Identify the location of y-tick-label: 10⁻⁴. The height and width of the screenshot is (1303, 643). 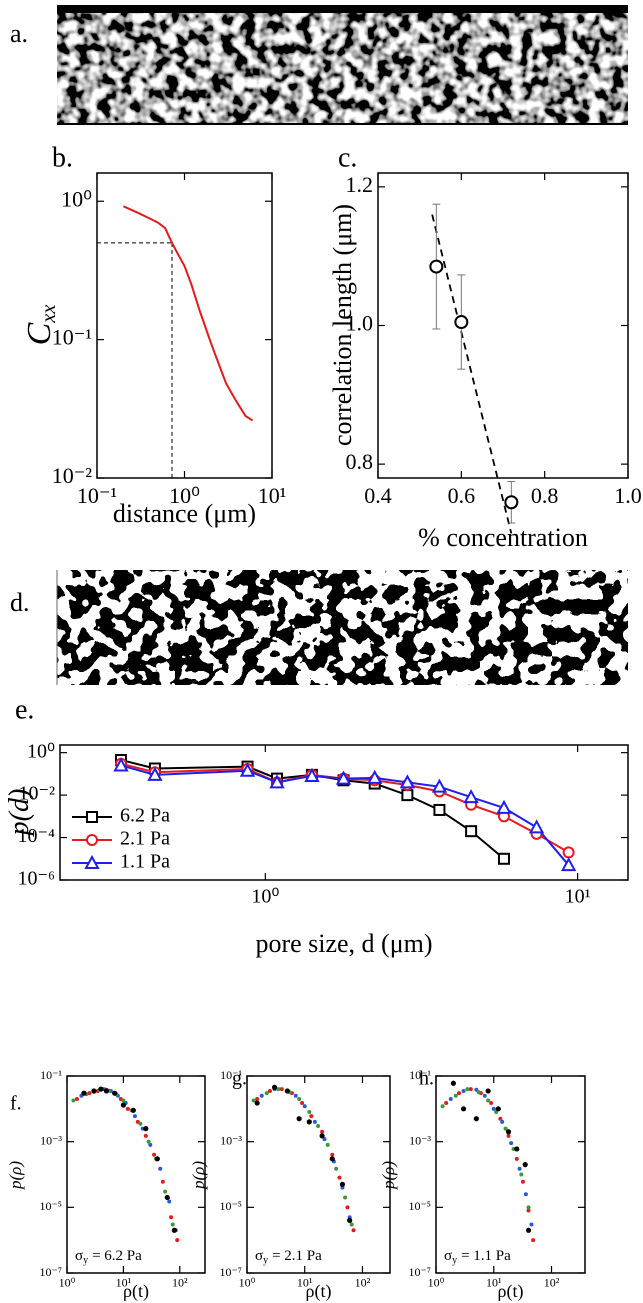
(36, 836).